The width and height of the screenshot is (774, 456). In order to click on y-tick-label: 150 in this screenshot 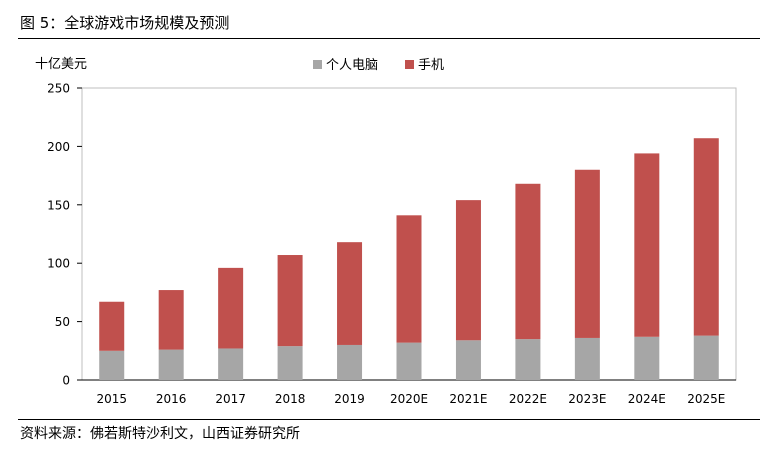, I will do `click(58, 205)`.